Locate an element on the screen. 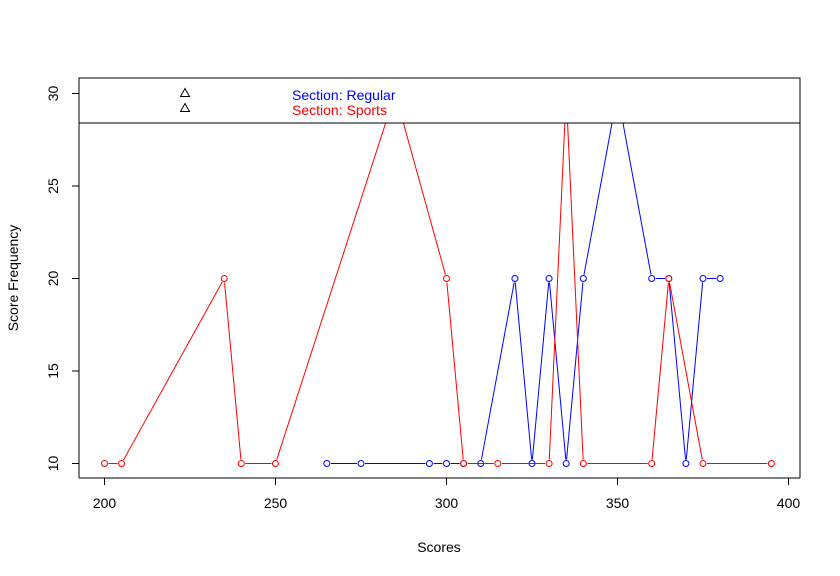 The image size is (840, 576). x-tick-label: 200 is located at coordinates (105, 503).